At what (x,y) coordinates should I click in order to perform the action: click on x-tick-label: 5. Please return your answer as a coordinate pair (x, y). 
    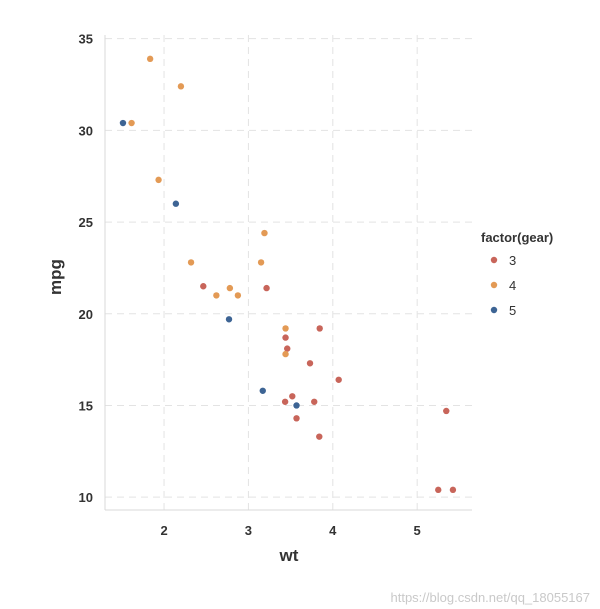
    Looking at the image, I should click on (417, 530).